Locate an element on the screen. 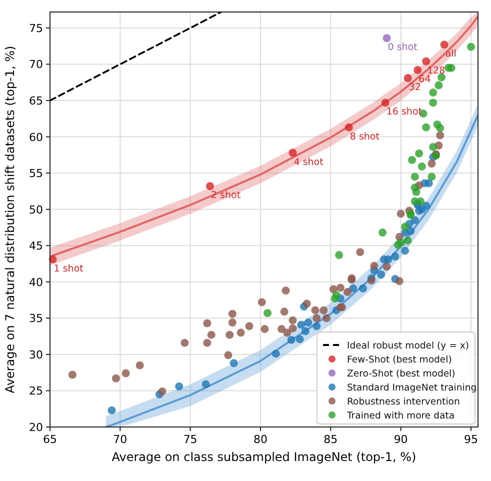 Image resolution: width=491 pixels, height=481 pixels. x-tick-label: 70 is located at coordinates (120, 439).